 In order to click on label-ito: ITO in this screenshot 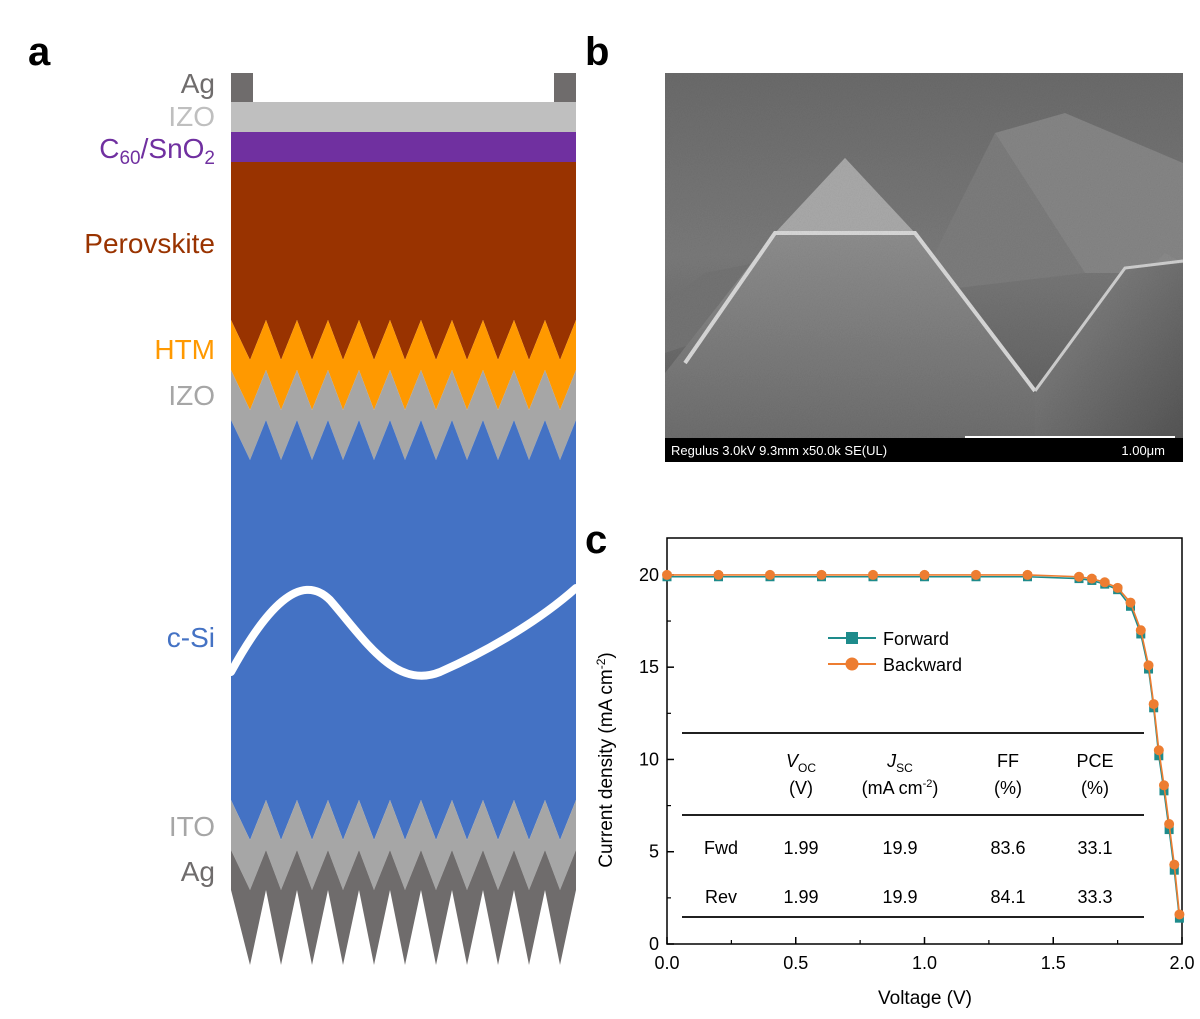, I will do `click(191, 826)`.